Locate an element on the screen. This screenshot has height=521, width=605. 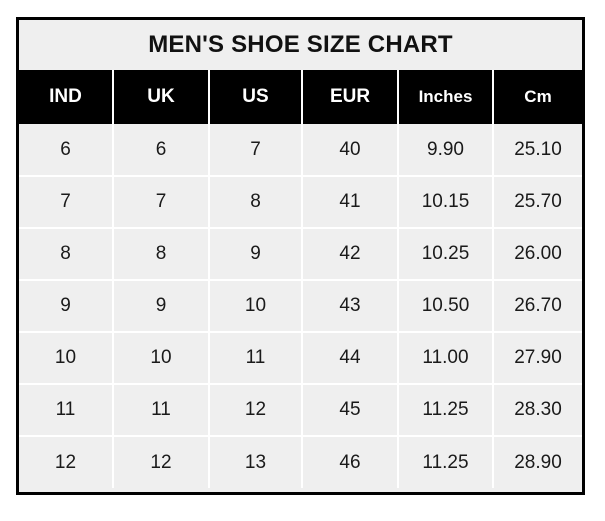
cell-uk: 9 is located at coordinates (161, 306).